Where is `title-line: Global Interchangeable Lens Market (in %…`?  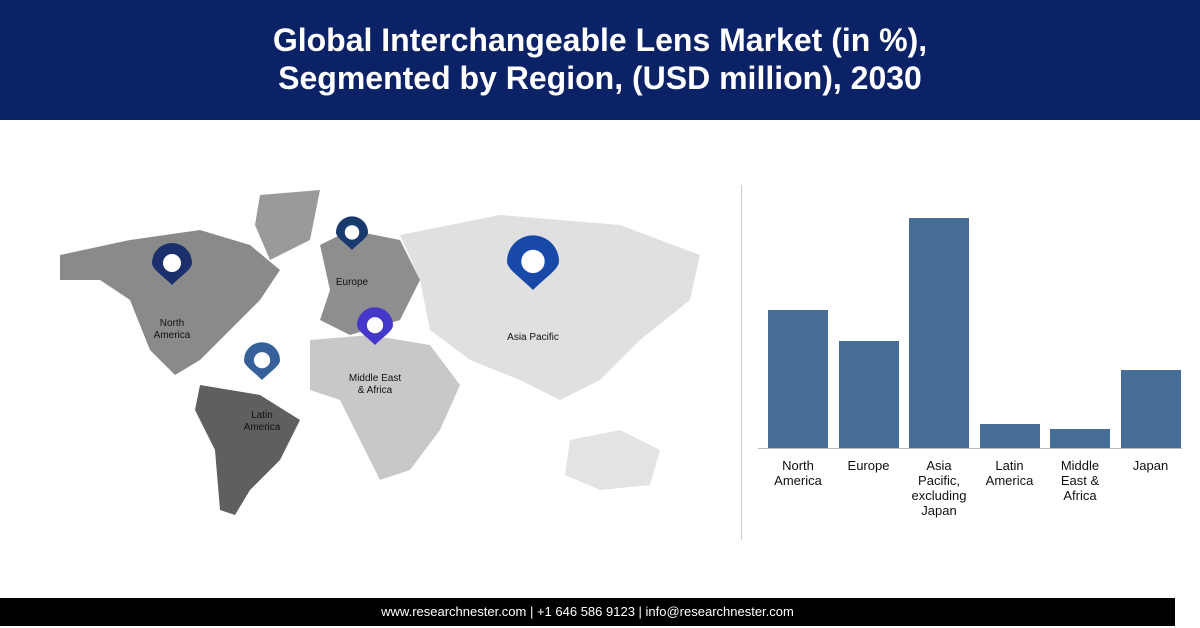 title-line: Global Interchangeable Lens Market (in %… is located at coordinates (600, 40).